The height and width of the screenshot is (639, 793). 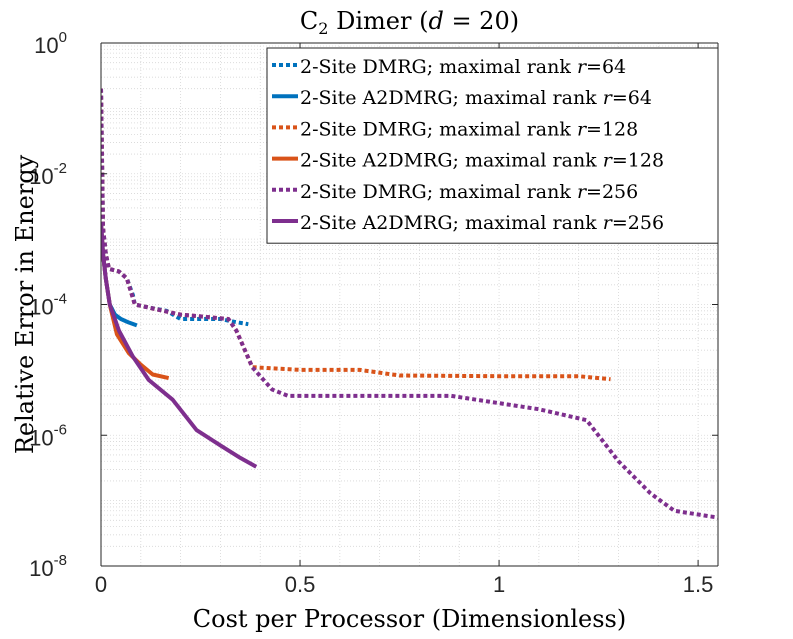 I want to click on y-tick-exponent: -6, so click(x=60, y=429).